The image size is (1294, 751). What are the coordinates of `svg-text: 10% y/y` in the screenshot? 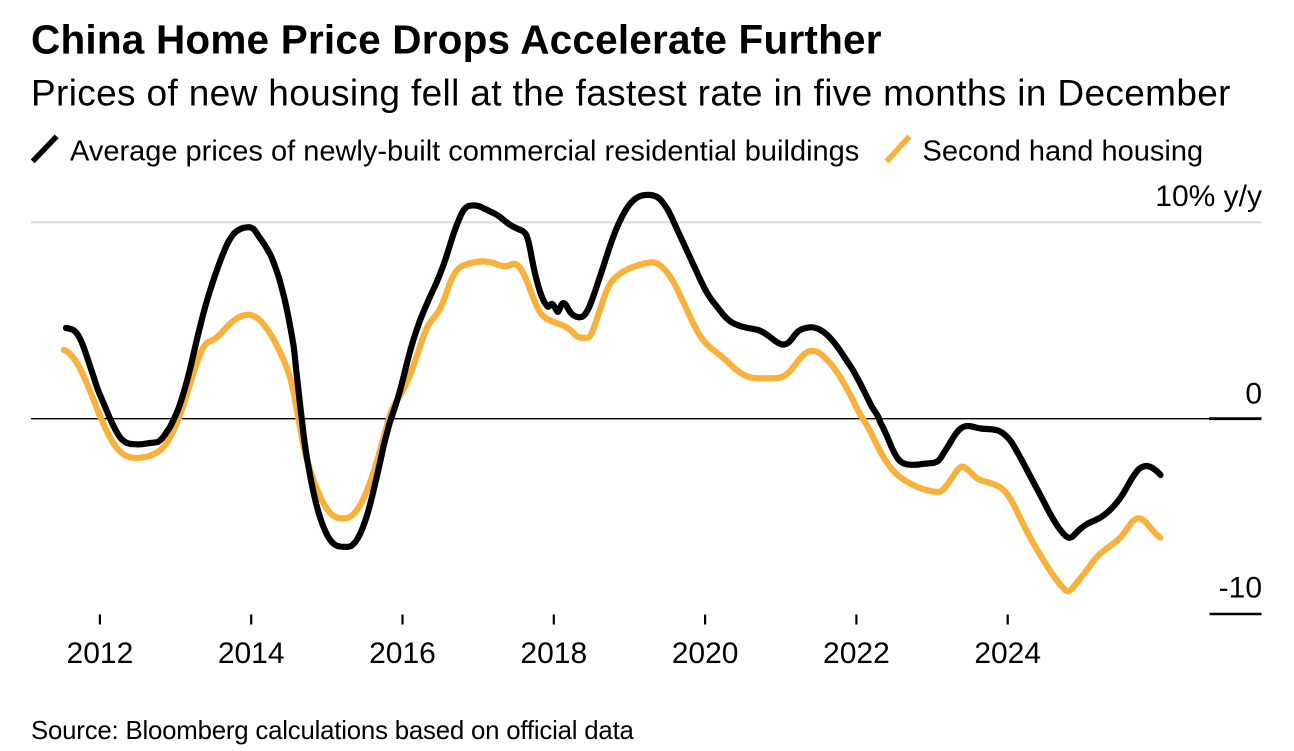 It's located at (1208, 196).